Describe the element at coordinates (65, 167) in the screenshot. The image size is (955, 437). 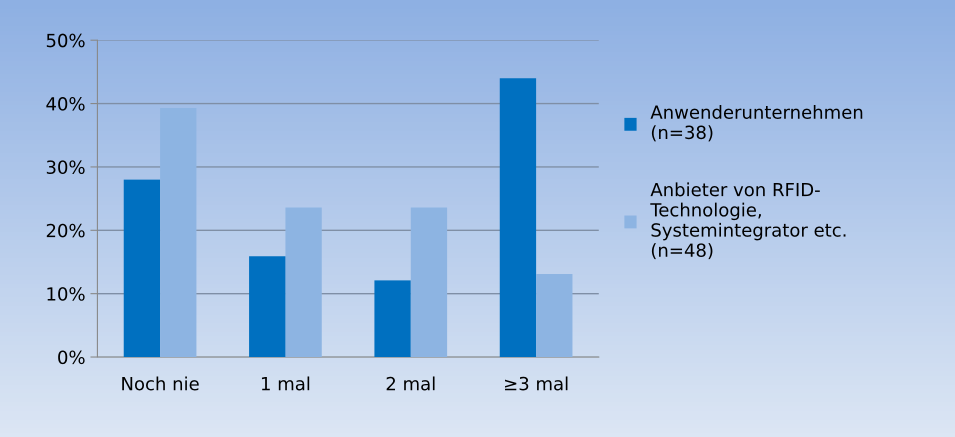
I see `y-tick-label: 30%` at that location.